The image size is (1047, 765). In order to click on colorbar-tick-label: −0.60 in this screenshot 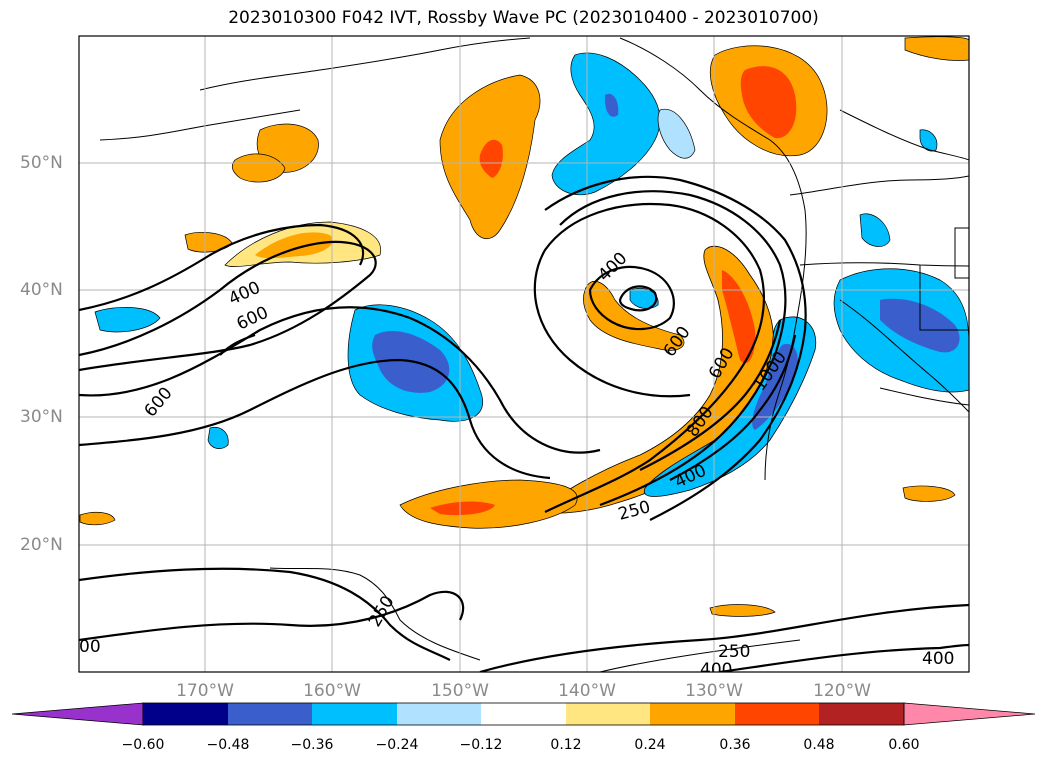, I will do `click(143, 745)`.